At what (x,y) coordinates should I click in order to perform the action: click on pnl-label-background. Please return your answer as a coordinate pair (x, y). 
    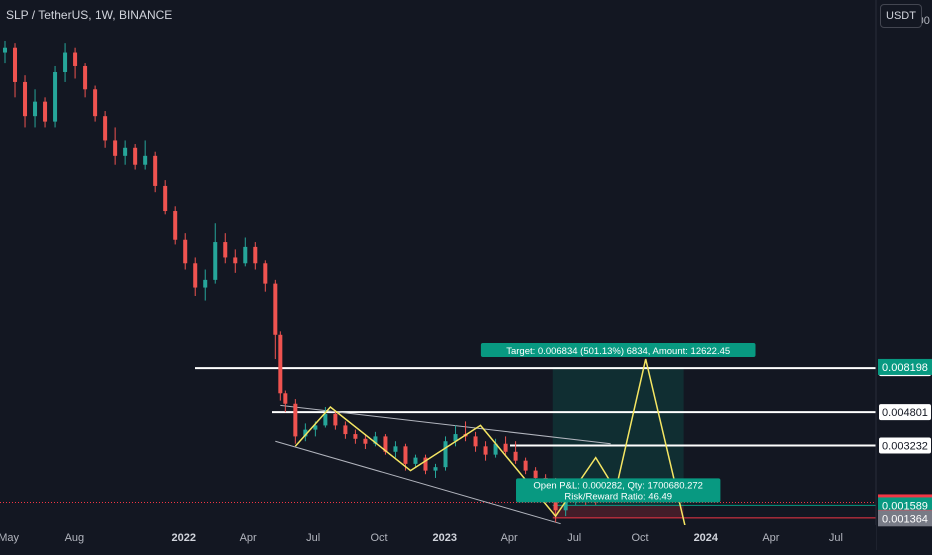
    Looking at the image, I should click on (618, 490).